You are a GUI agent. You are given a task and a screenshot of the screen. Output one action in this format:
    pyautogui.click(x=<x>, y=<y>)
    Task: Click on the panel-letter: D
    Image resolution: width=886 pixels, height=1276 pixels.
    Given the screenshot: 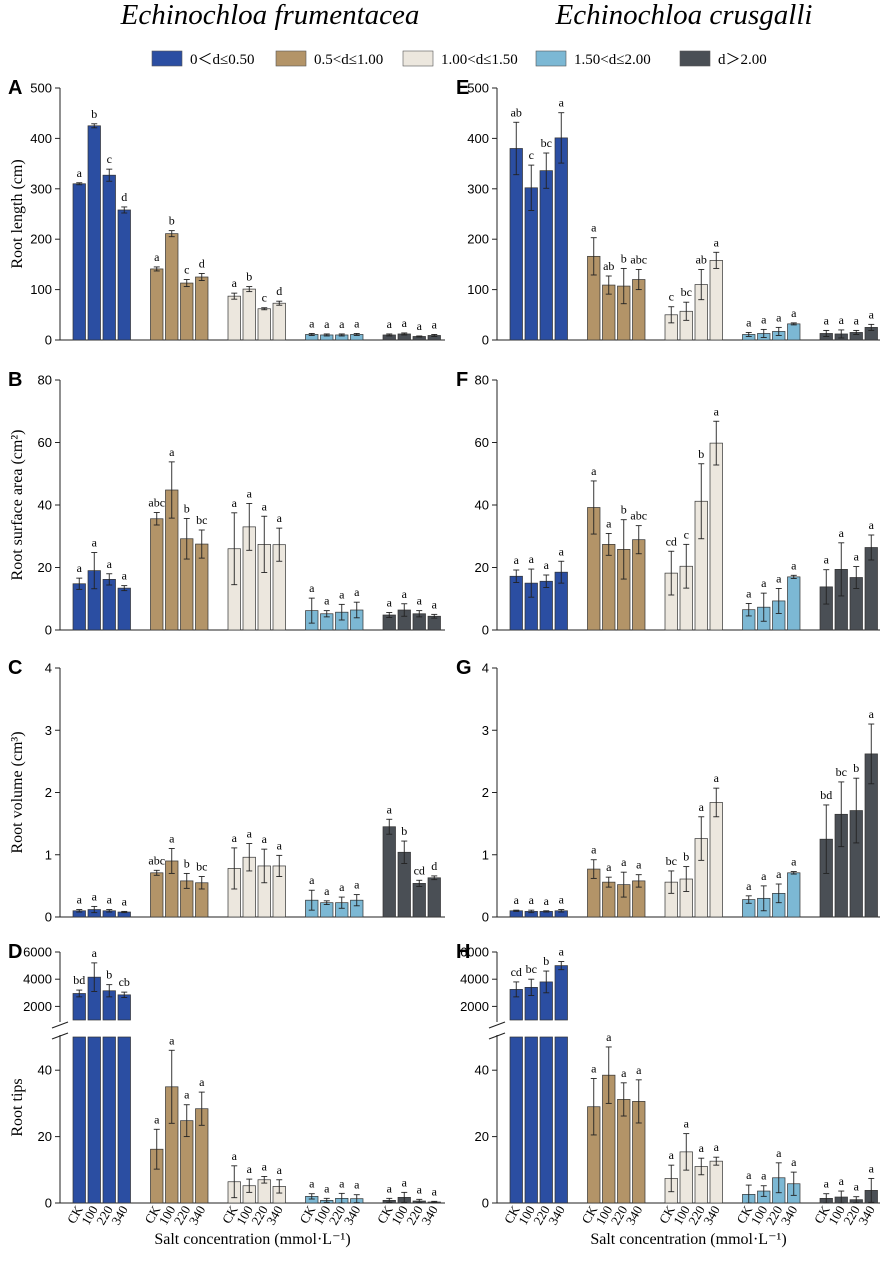 What is the action you would take?
    pyautogui.click(x=15, y=952)
    